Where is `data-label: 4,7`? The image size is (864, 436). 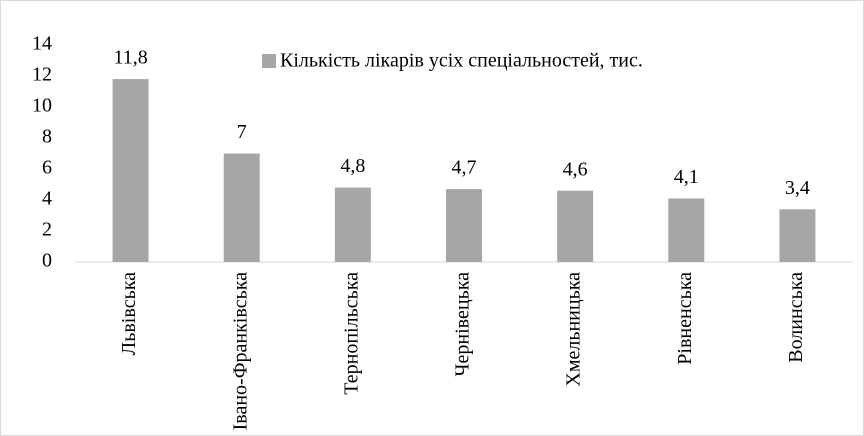
data-label: 4,7 is located at coordinates (464, 168).